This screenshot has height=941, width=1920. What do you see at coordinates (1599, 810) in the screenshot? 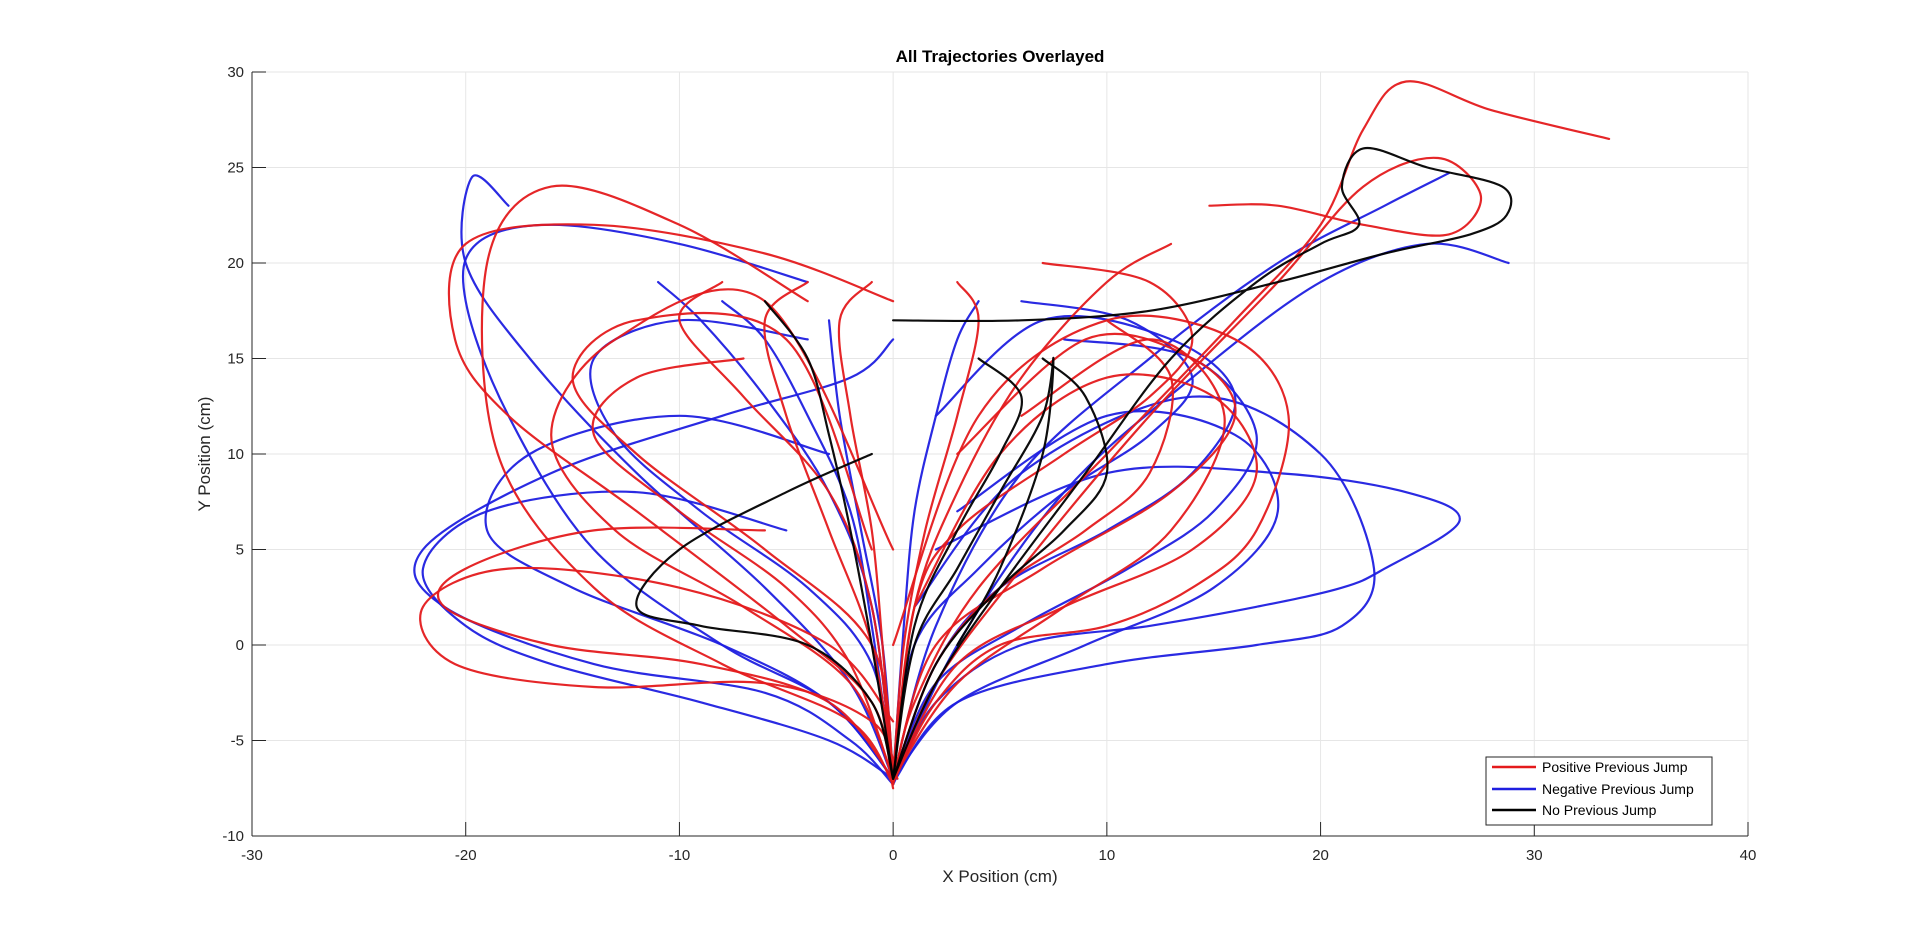
I see `legend-label-none: No Previous Jump` at bounding box center [1599, 810].